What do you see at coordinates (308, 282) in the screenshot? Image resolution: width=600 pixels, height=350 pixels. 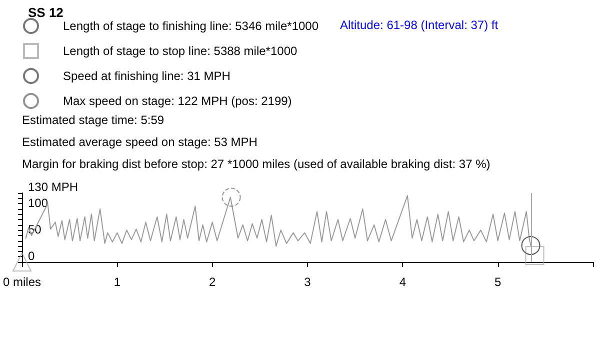 I see `x-tick-label: 3` at bounding box center [308, 282].